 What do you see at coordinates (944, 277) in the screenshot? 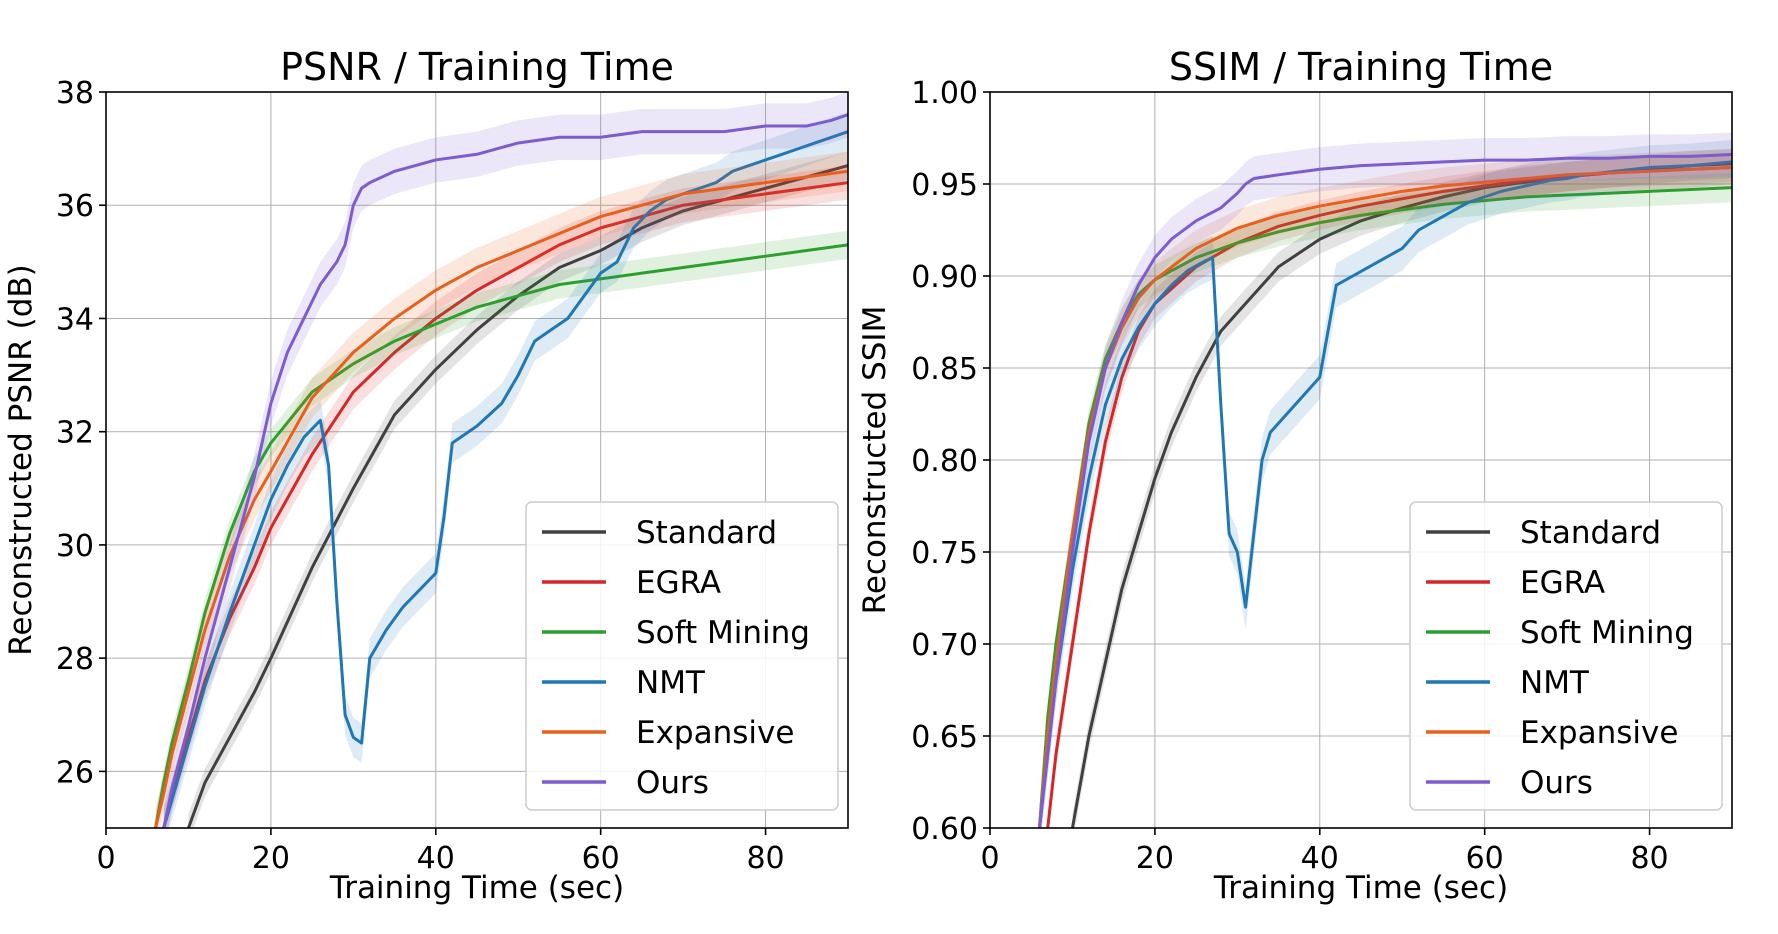
I see `y-tick-label: 0.90` at bounding box center [944, 277].